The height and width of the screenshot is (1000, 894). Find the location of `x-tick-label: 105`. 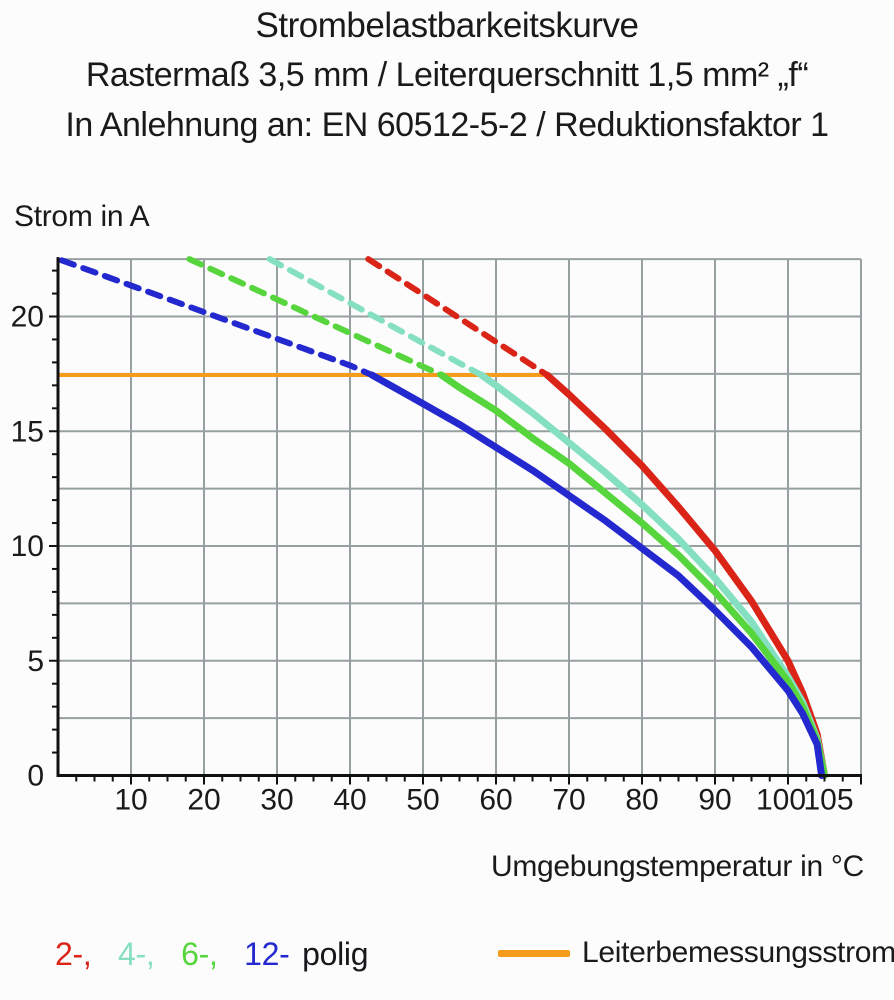

x-tick-label: 105 is located at coordinates (828, 800).